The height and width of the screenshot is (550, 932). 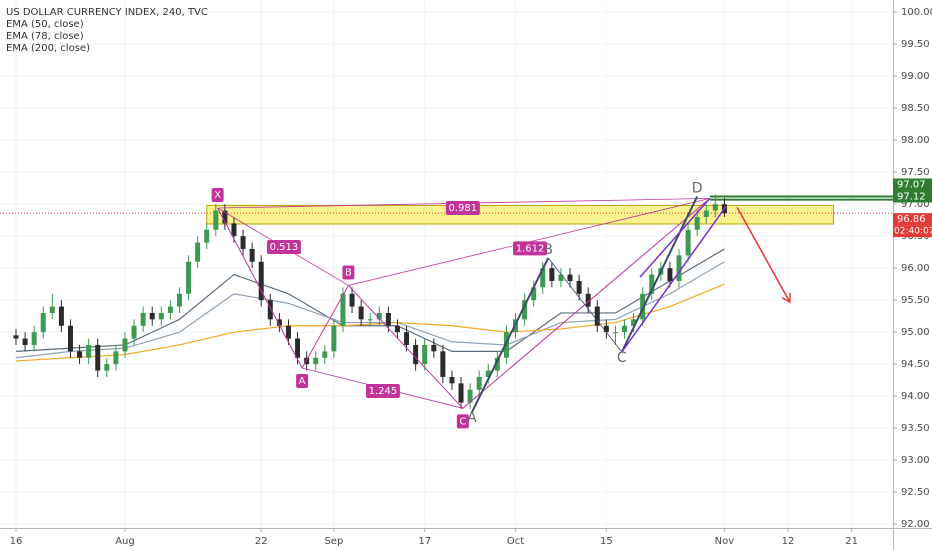 What do you see at coordinates (125, 541) in the screenshot?
I see `x-tick-label: Aug` at bounding box center [125, 541].